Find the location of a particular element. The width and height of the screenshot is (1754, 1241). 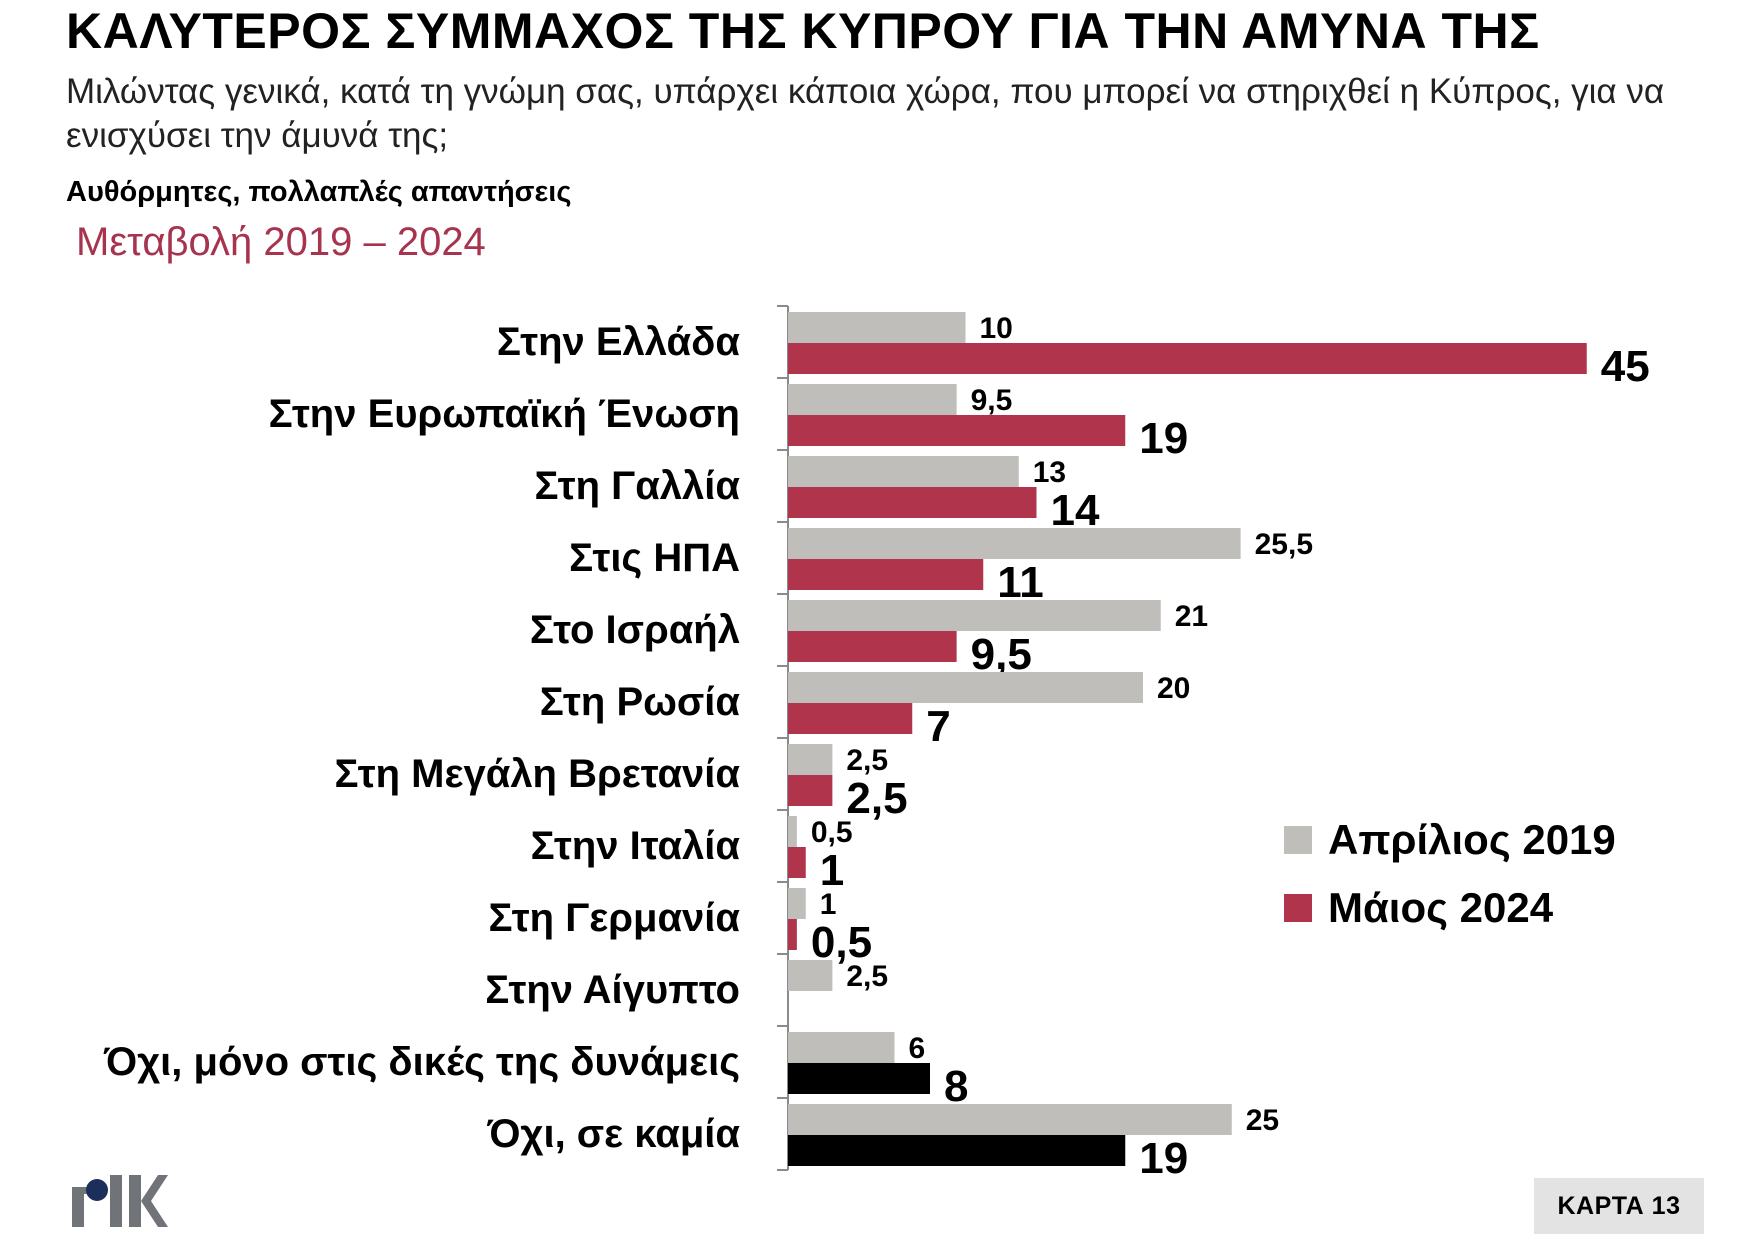

chart-legend: Απρίλιος 2019 Μάιος 2024 is located at coordinates (1450, 874).